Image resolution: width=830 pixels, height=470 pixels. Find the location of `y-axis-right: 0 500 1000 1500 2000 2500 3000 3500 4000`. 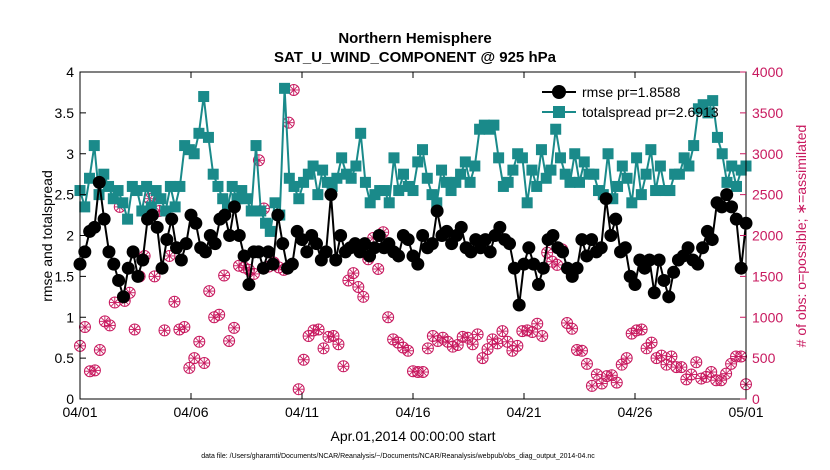

y-axis-right: 0 500 1000 1500 2000 2500 3000 3500 4000 is located at coordinates (761, 235).